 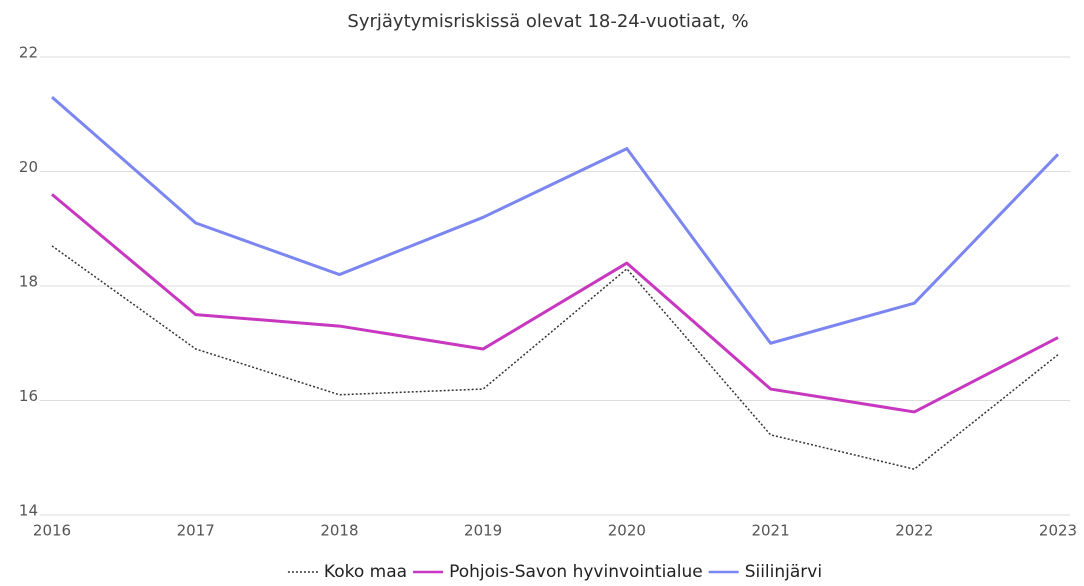 I want to click on x-tick-label: 2021, so click(x=770, y=531).